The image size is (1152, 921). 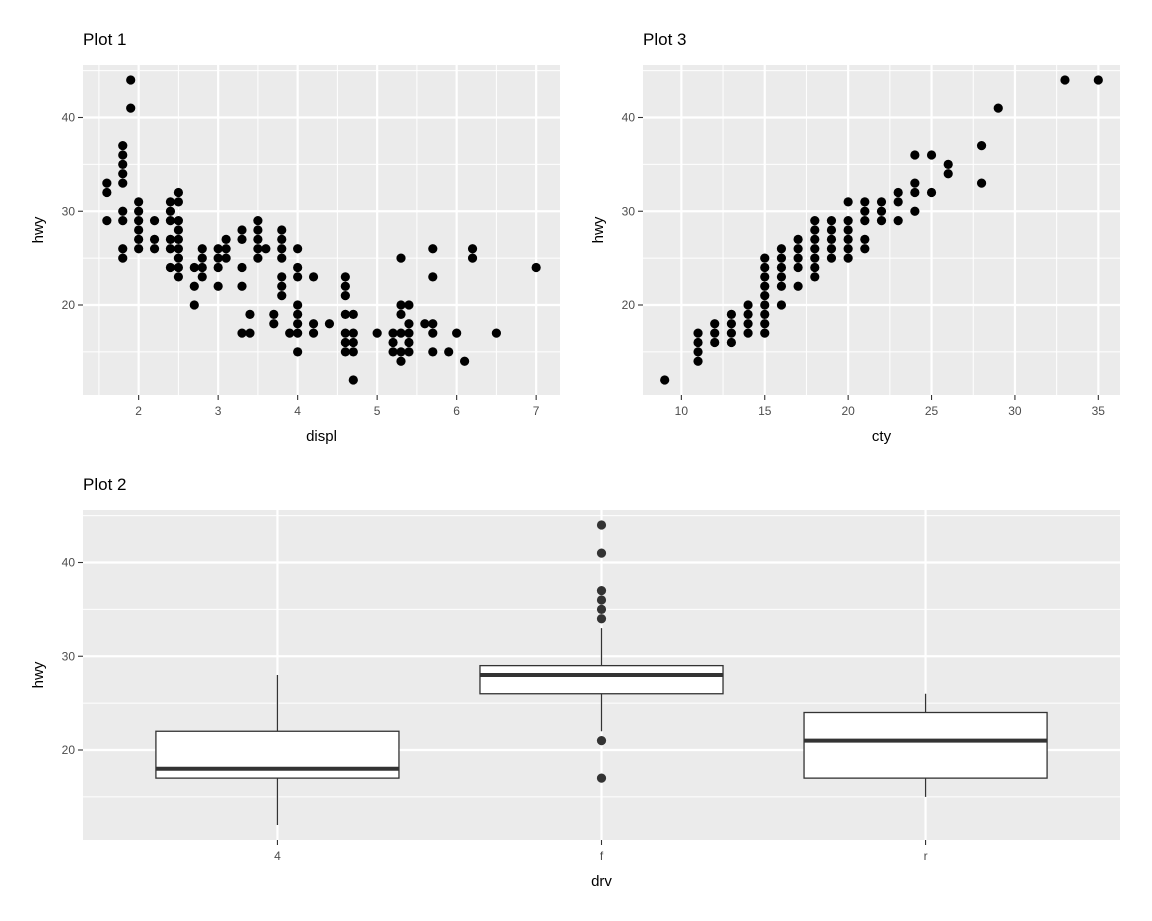 What do you see at coordinates (882, 436) in the screenshot?
I see `x-axis-title: cty` at bounding box center [882, 436].